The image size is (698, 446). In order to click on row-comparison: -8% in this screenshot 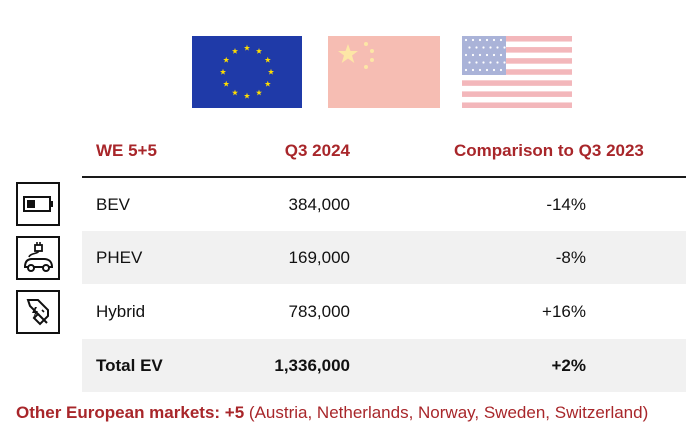, I will do `click(570, 257)`.